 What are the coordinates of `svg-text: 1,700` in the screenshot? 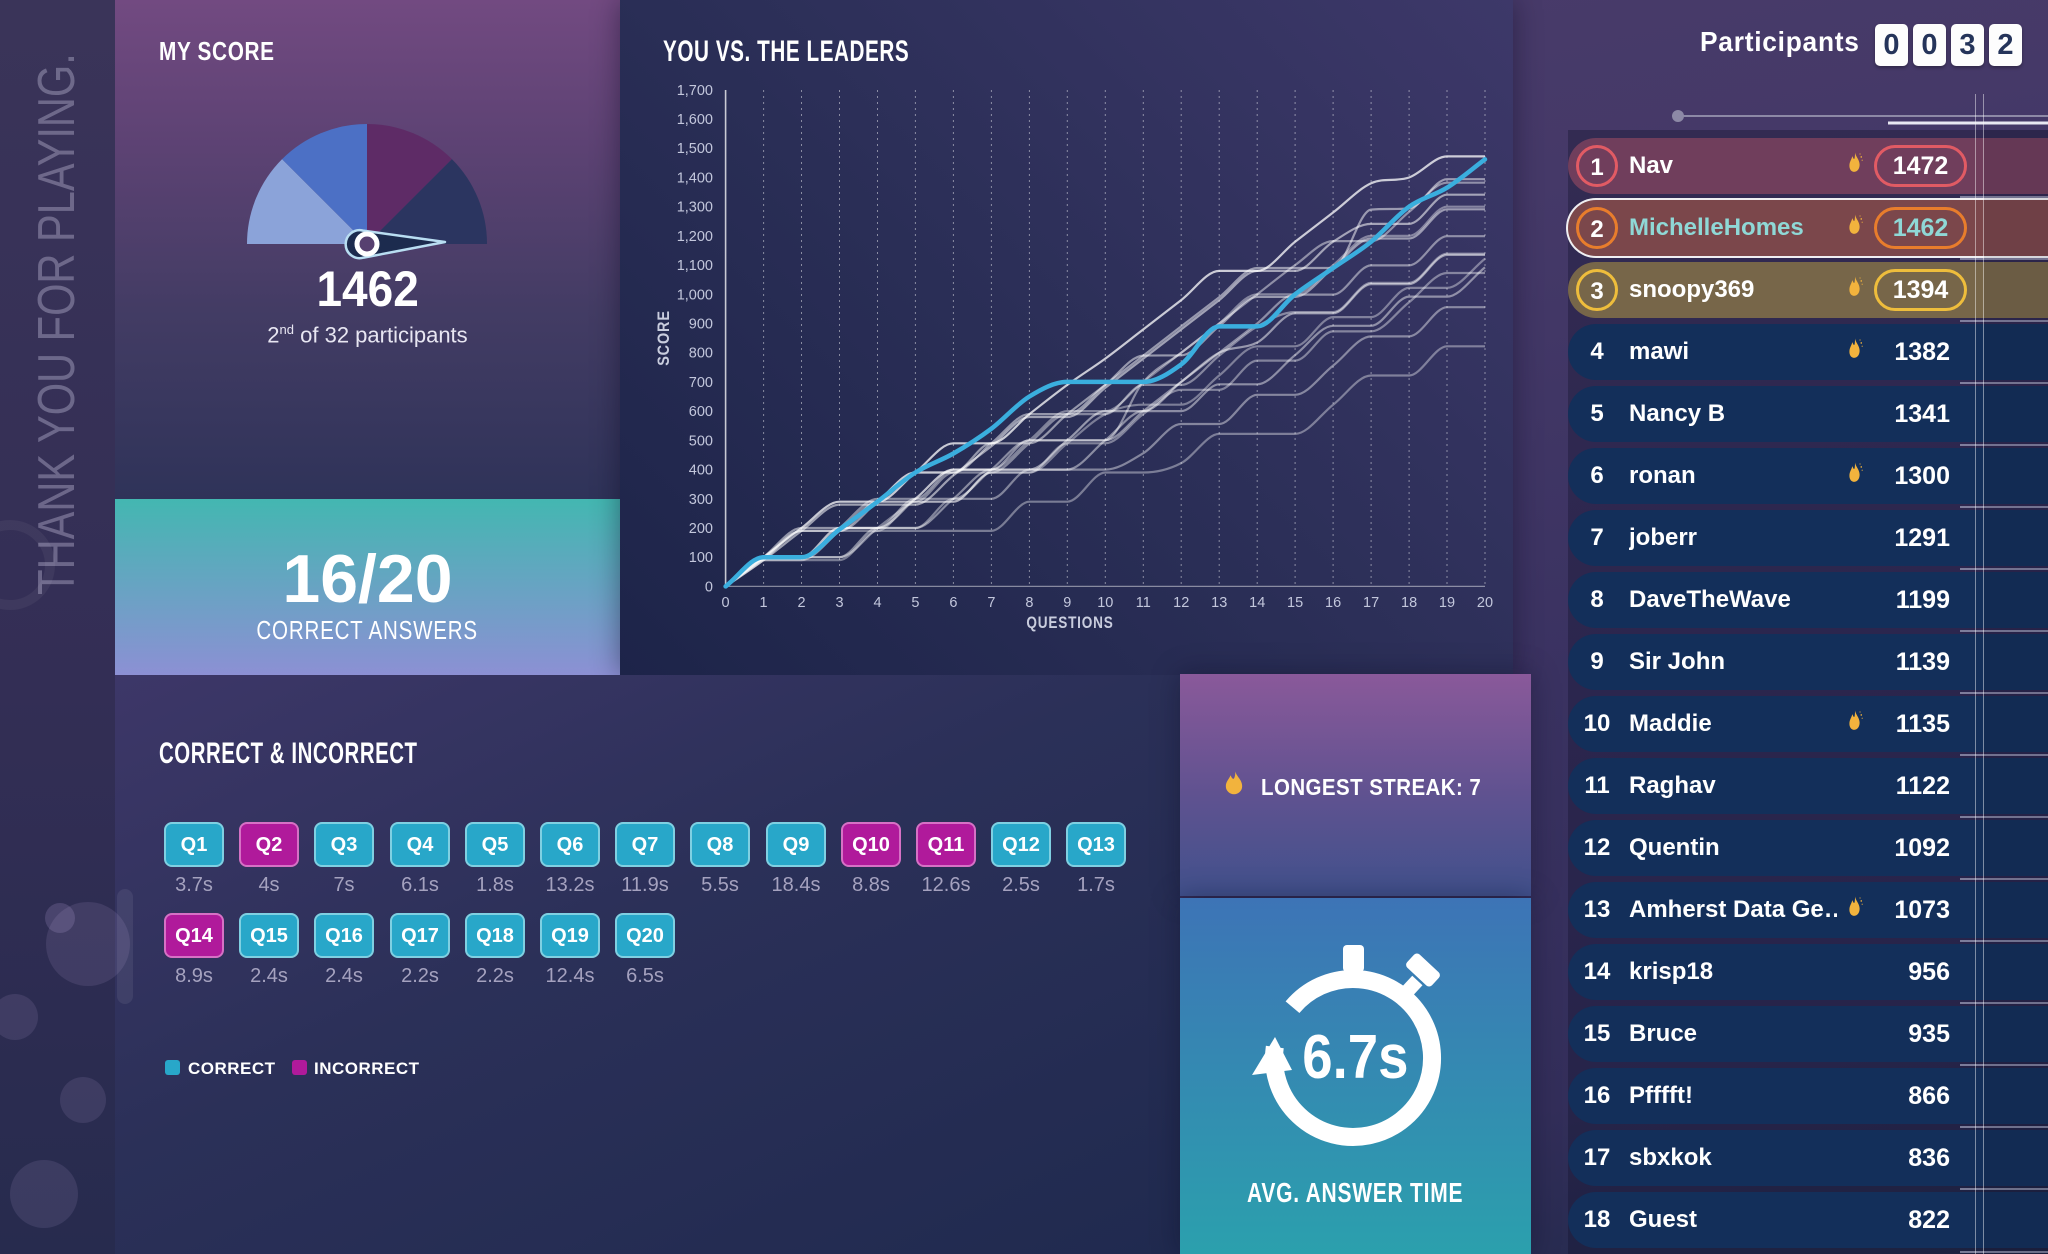 It's located at (695, 91).